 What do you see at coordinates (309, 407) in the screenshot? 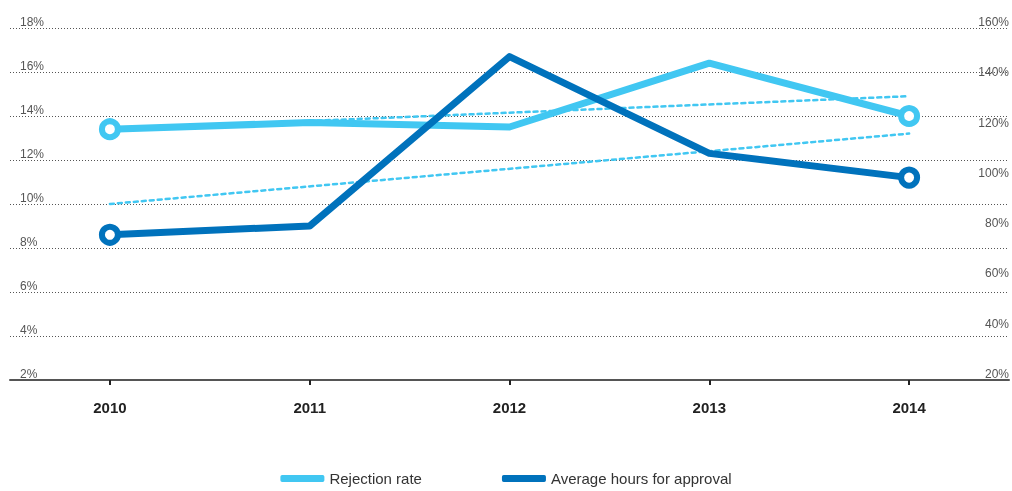
I see `x-tick-label: 2011` at bounding box center [309, 407].